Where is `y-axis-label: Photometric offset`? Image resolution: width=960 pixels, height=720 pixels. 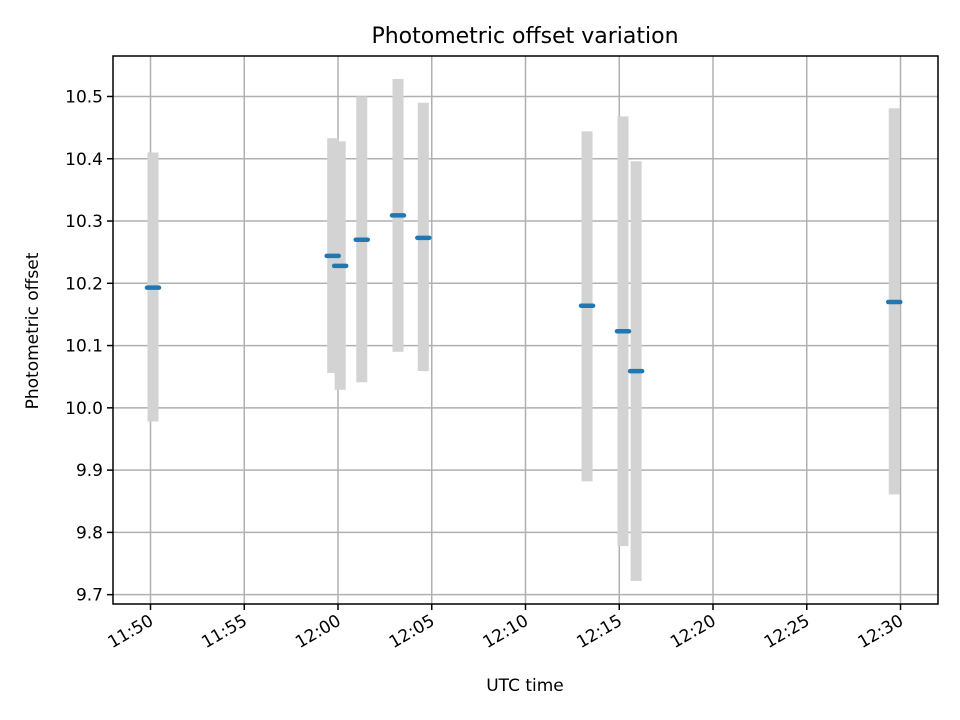
y-axis-label: Photometric offset is located at coordinates (33, 330).